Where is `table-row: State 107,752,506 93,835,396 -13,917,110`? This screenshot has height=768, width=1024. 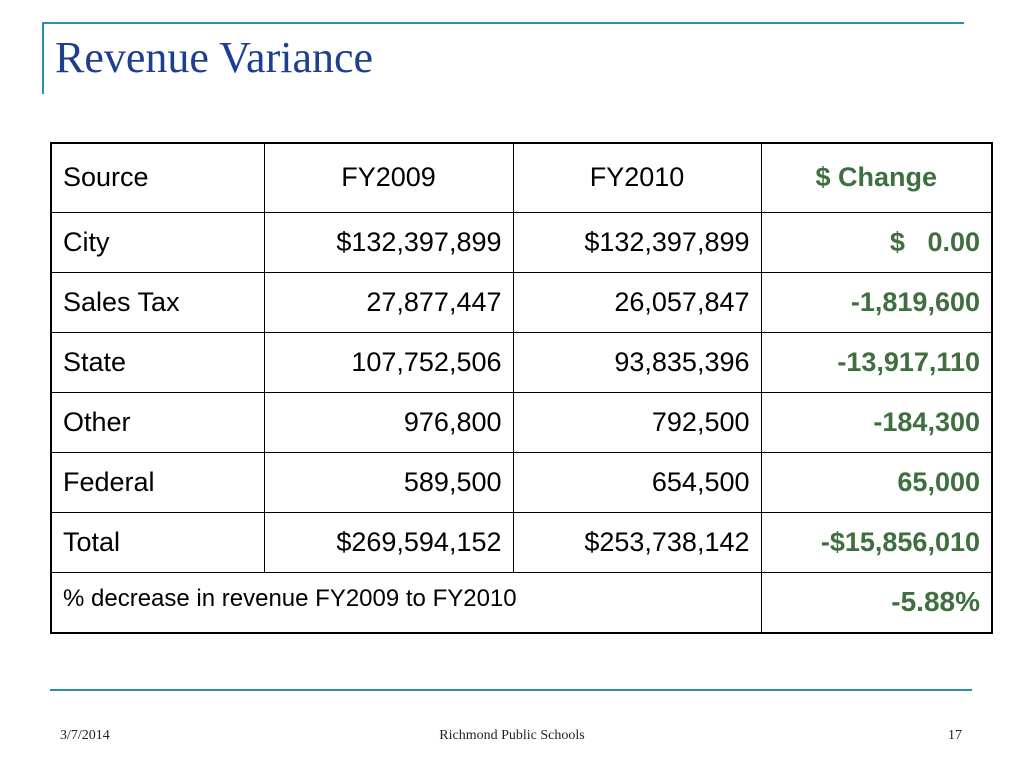
table-row: State 107,752,506 93,835,396 -13,917,110 is located at coordinates (521, 362).